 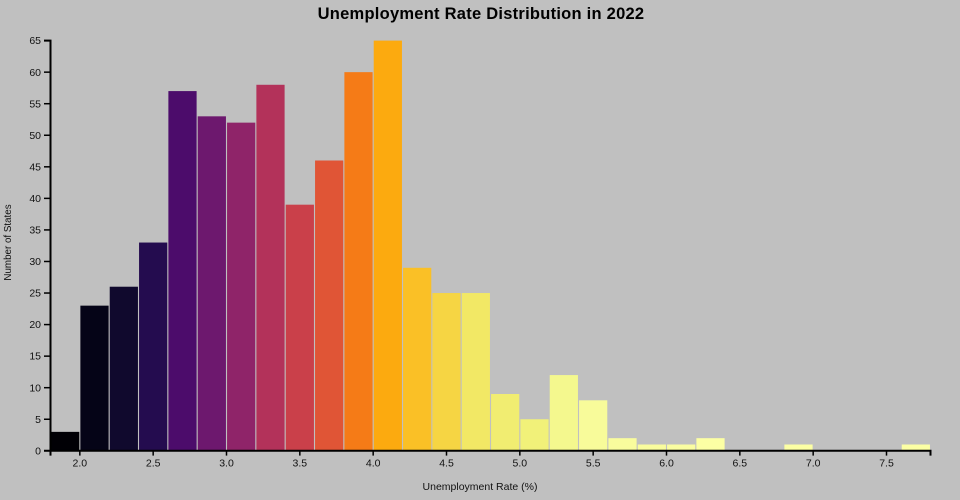 What do you see at coordinates (481, 14) in the screenshot?
I see `svg-text:Unemployment Rate Distribution: Unemployment Rate Distribution in 2022` at bounding box center [481, 14].